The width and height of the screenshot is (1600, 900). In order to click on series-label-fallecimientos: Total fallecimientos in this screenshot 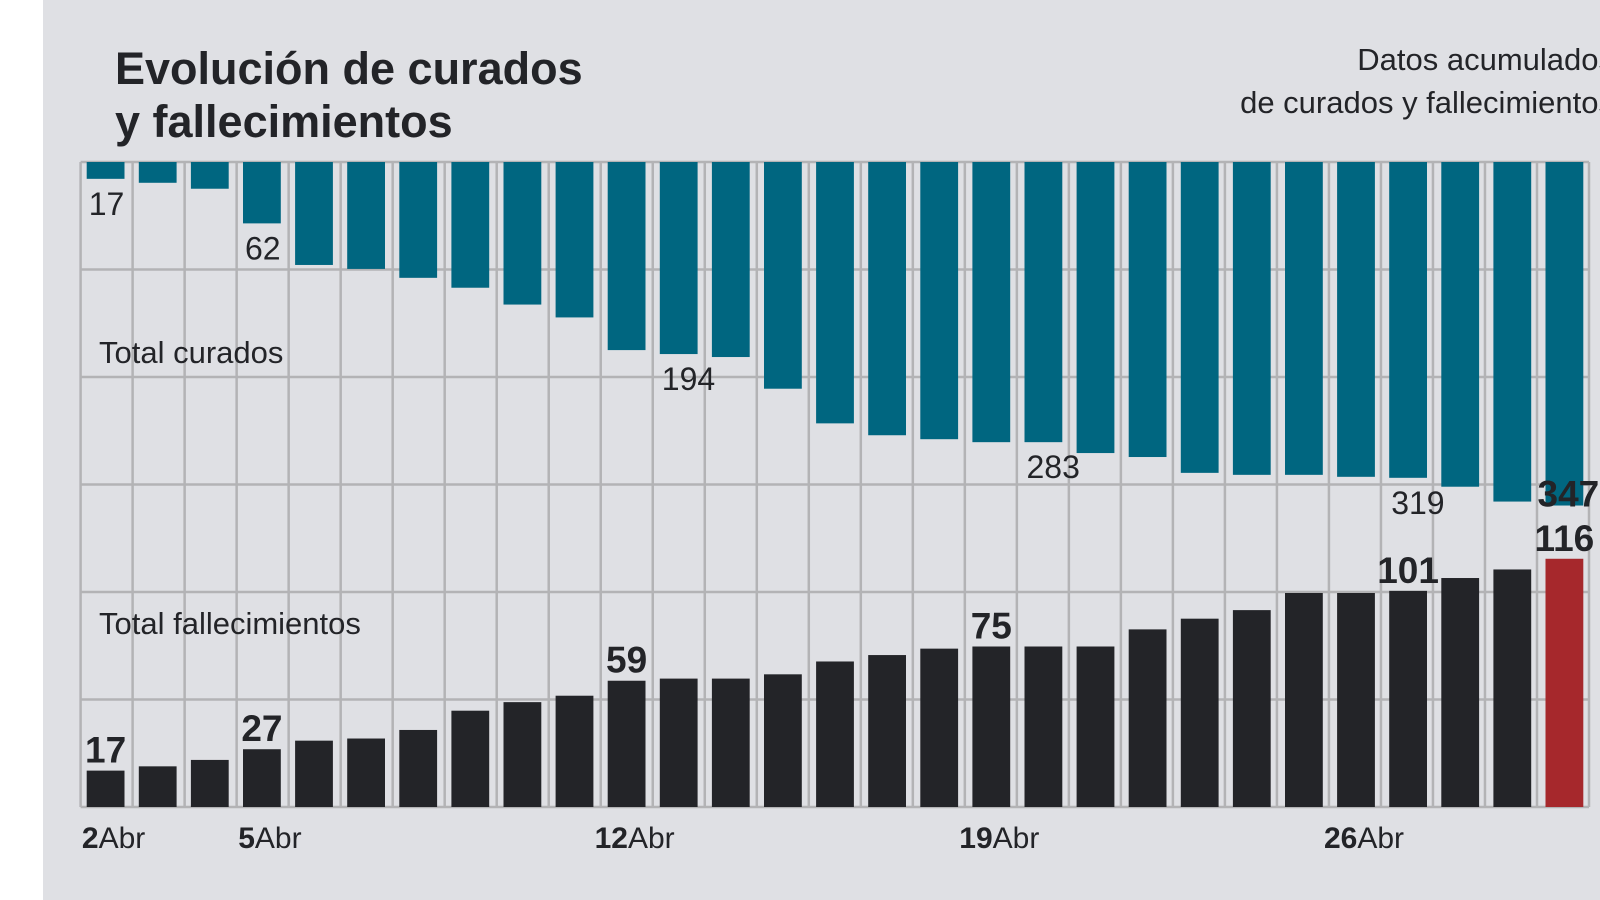, I will do `click(230, 623)`.